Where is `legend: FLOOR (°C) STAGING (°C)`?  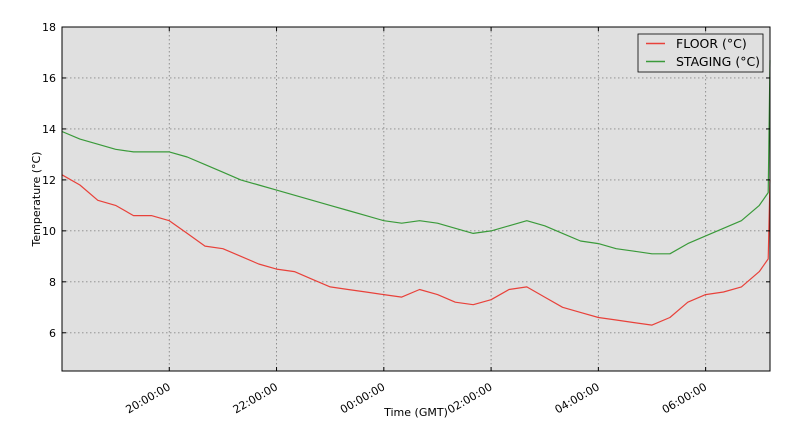
legend: FLOOR (°C) STAGING (°C) is located at coordinates (700, 53).